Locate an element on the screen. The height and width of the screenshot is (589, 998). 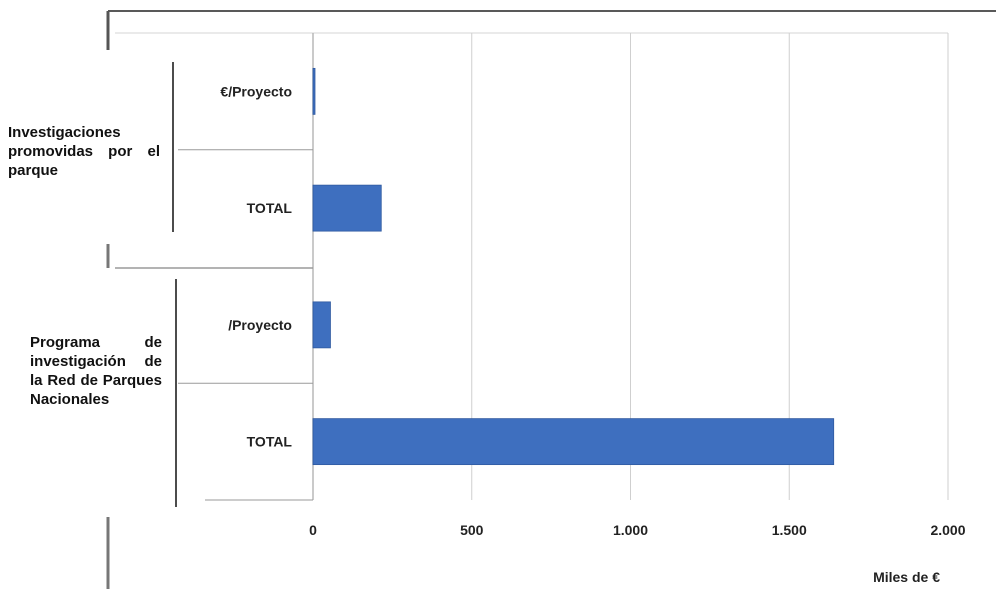
x-tick-label: 500 is located at coordinates (472, 530).